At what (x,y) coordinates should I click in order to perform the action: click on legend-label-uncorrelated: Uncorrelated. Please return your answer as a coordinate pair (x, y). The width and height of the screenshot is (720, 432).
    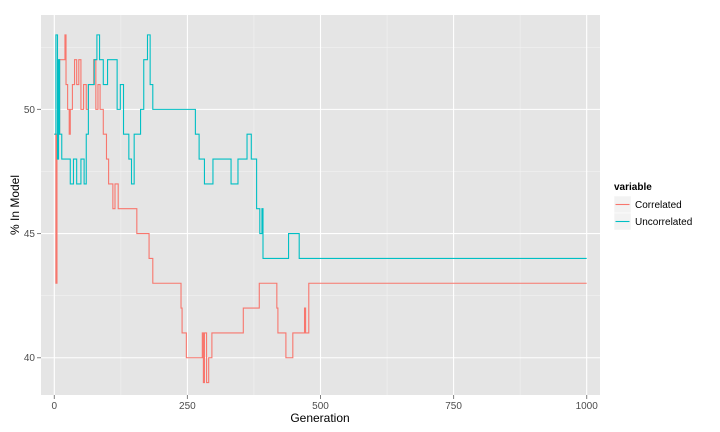
    Looking at the image, I should click on (663, 222).